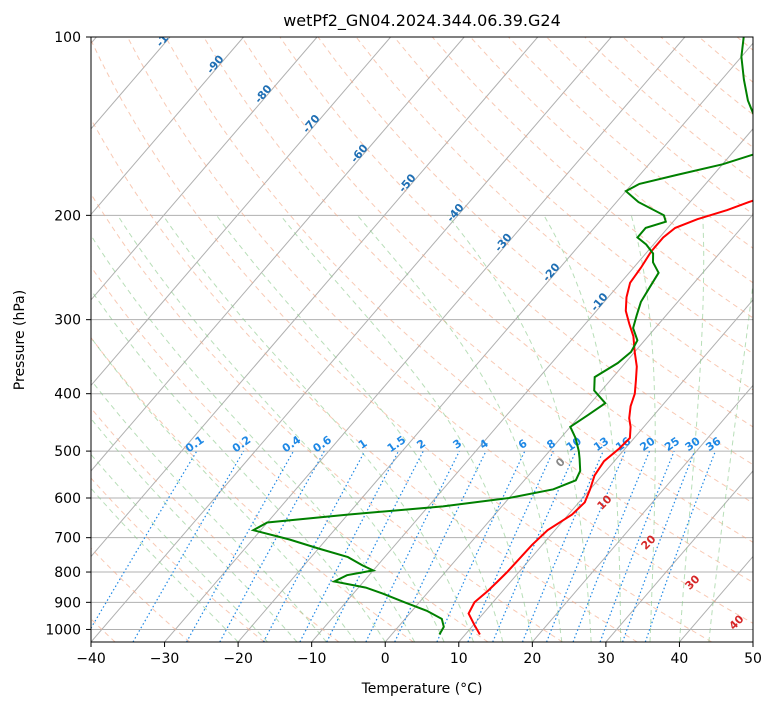 This screenshot has width=775, height=708. Describe the element at coordinates (551, 272) in the screenshot. I see `dry-adiabat-label: -20` at that location.